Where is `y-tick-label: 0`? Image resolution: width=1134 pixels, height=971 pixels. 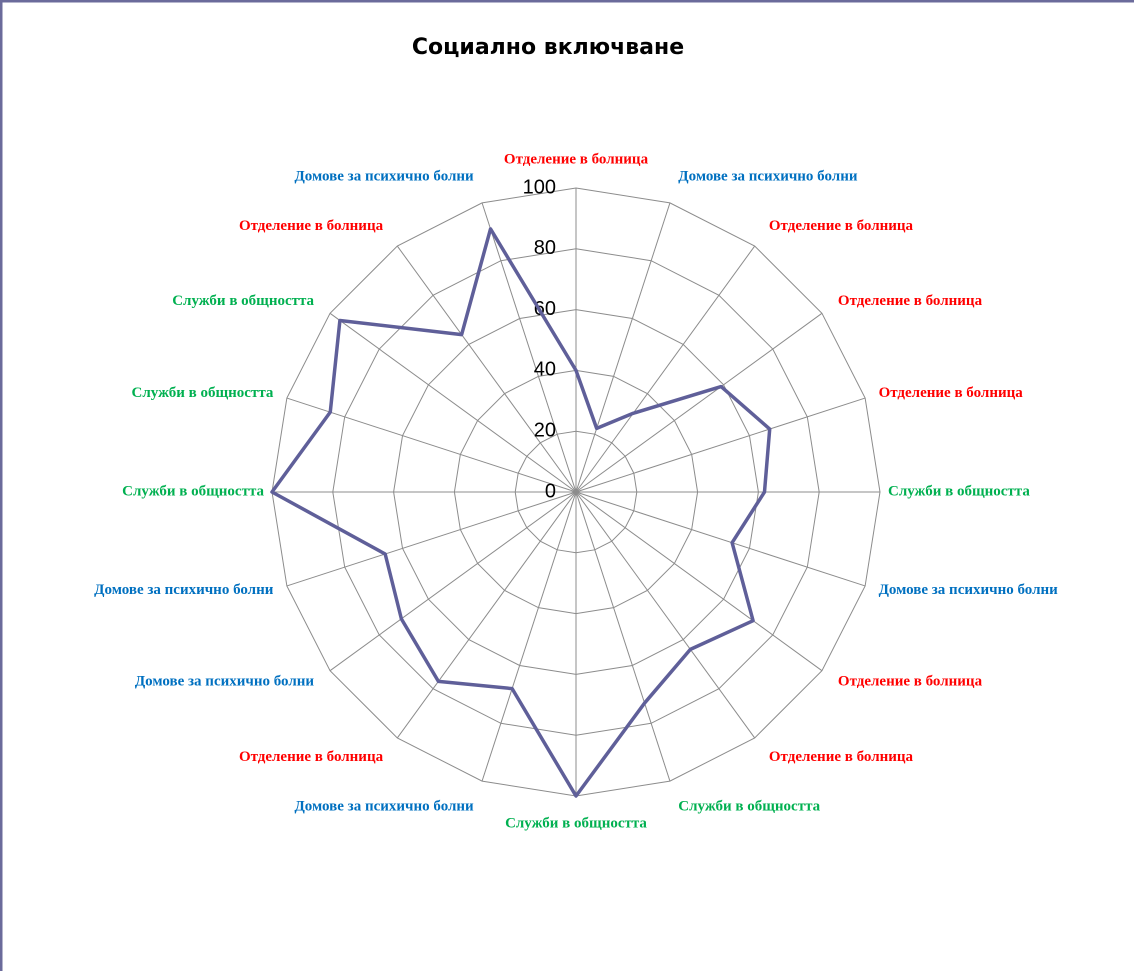
y-tick-label: 0 is located at coordinates (550, 491).